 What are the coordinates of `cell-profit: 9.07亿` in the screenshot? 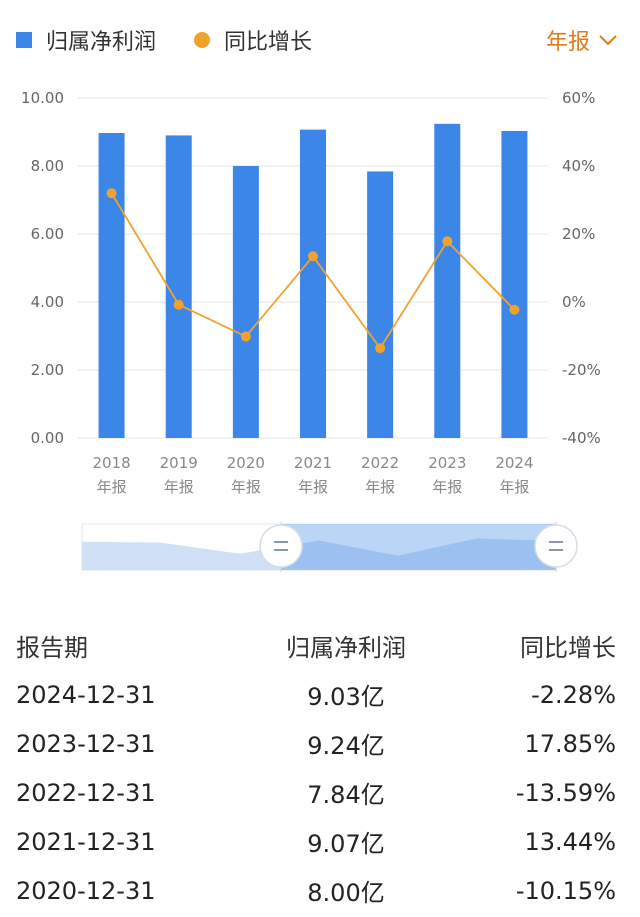 It's located at (346, 844).